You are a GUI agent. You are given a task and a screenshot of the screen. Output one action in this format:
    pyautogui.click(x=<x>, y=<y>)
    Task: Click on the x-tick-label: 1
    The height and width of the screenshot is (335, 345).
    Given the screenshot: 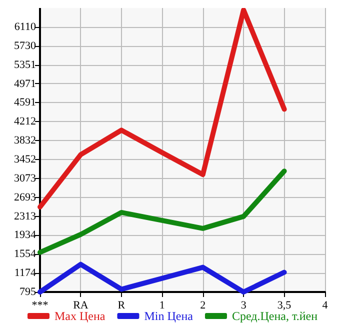 What is the action you would take?
    pyautogui.click(x=162, y=306)
    